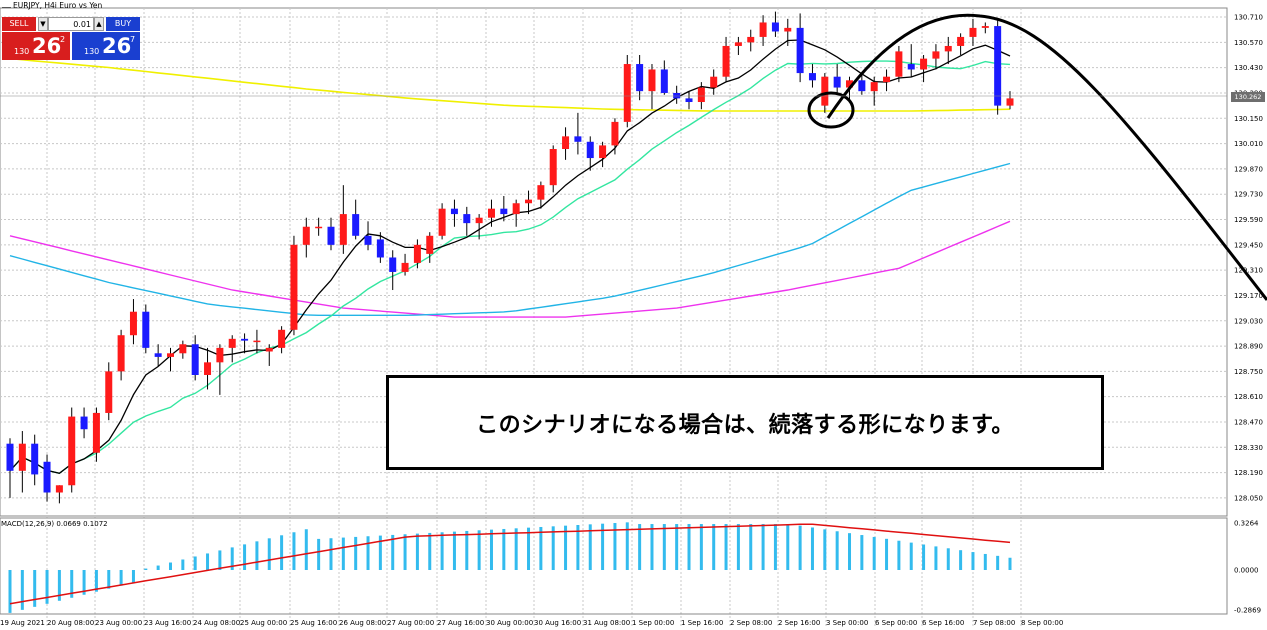 The width and height of the screenshot is (1267, 630). I want to click on time-tick-label: 1 Sep 00:00, so click(653, 623).